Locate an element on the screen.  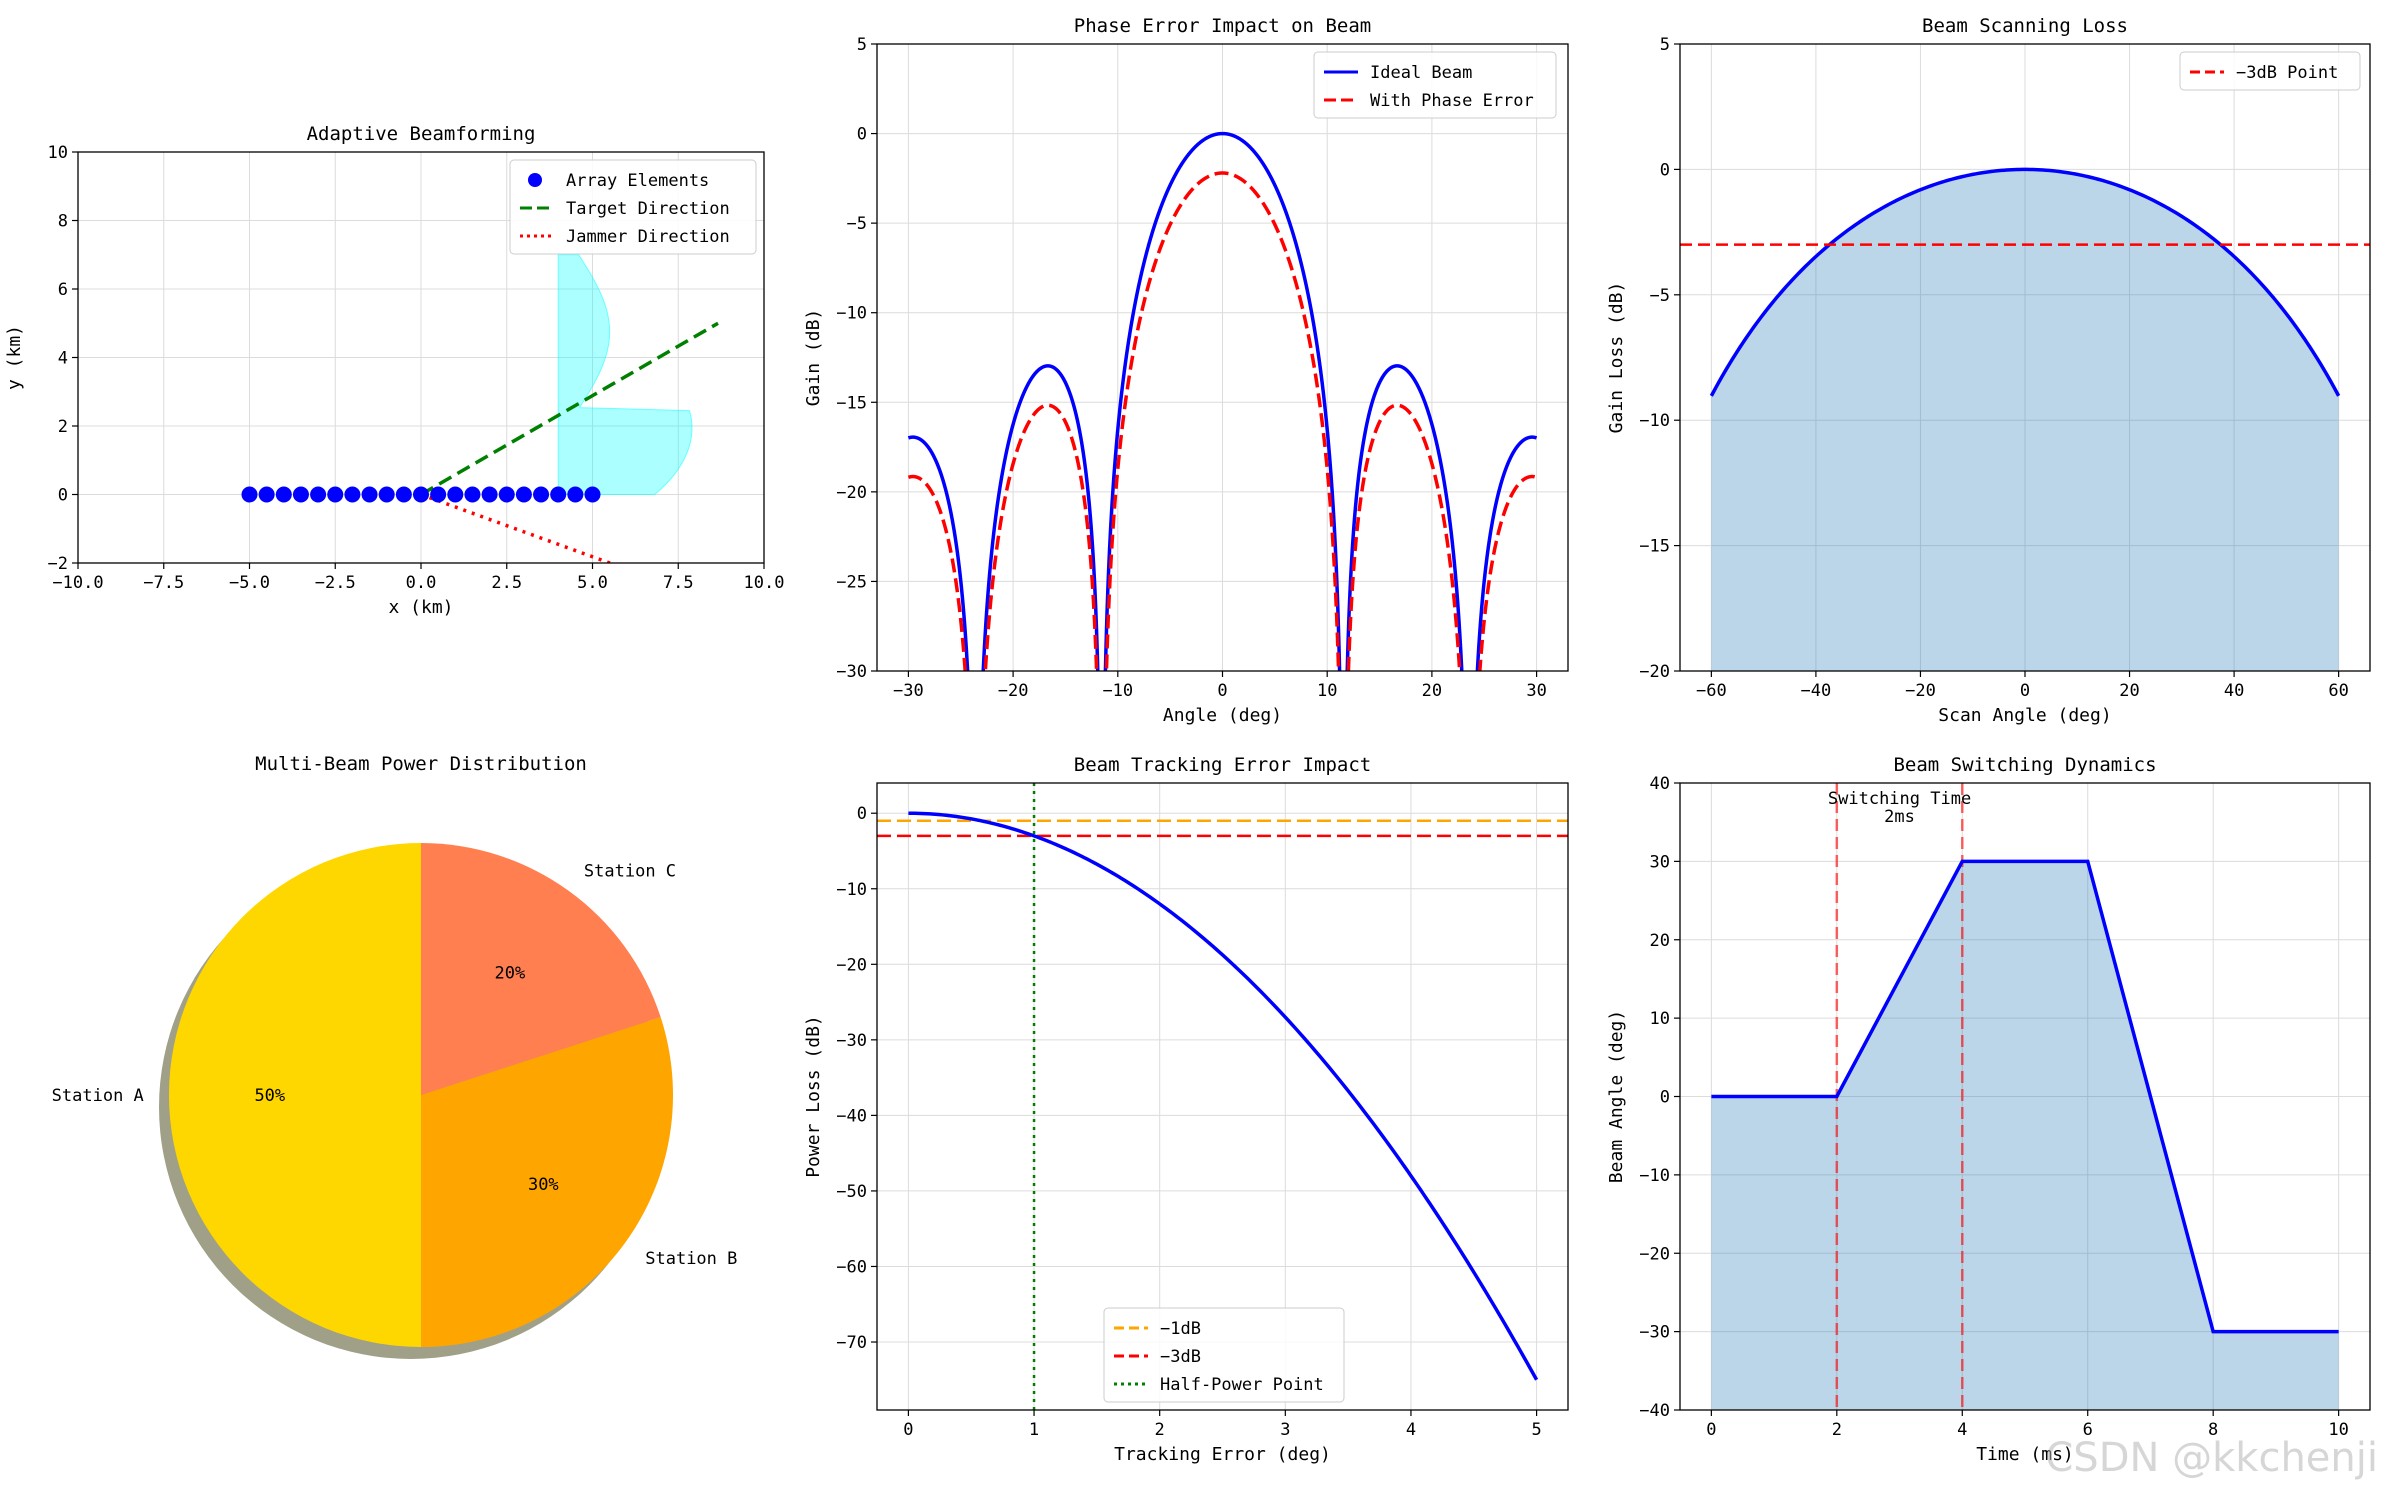
pie-category-label: Station A is located at coordinates (98, 1096).